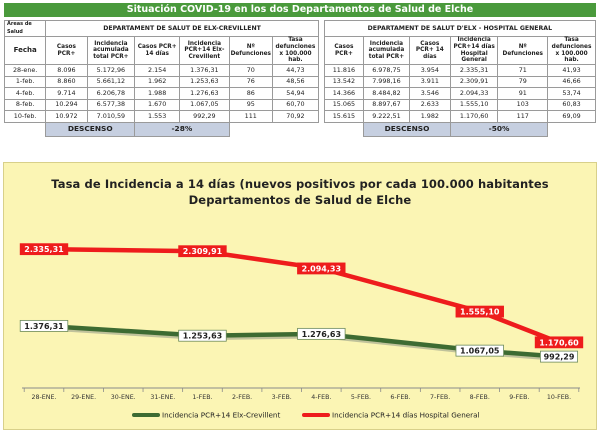 This screenshot has width=600, height=433. What do you see at coordinates (157, 50) in the screenshot?
I see `header-casos14: Casos PCR+ 14 días` at bounding box center [157, 50].